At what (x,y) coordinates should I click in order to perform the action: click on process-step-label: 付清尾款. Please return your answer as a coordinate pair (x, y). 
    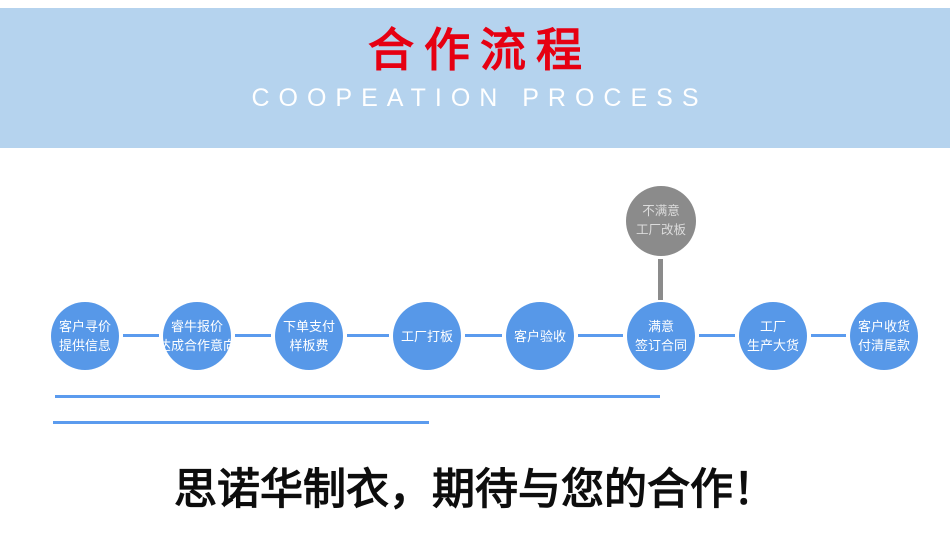
    Looking at the image, I should click on (883, 345).